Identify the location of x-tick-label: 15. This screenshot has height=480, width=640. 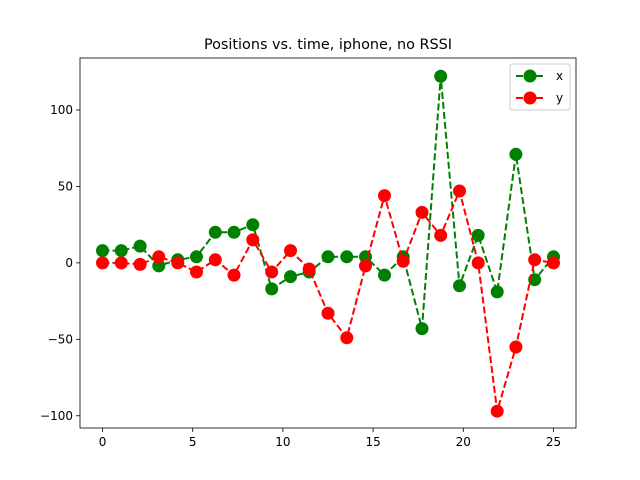
(372, 442).